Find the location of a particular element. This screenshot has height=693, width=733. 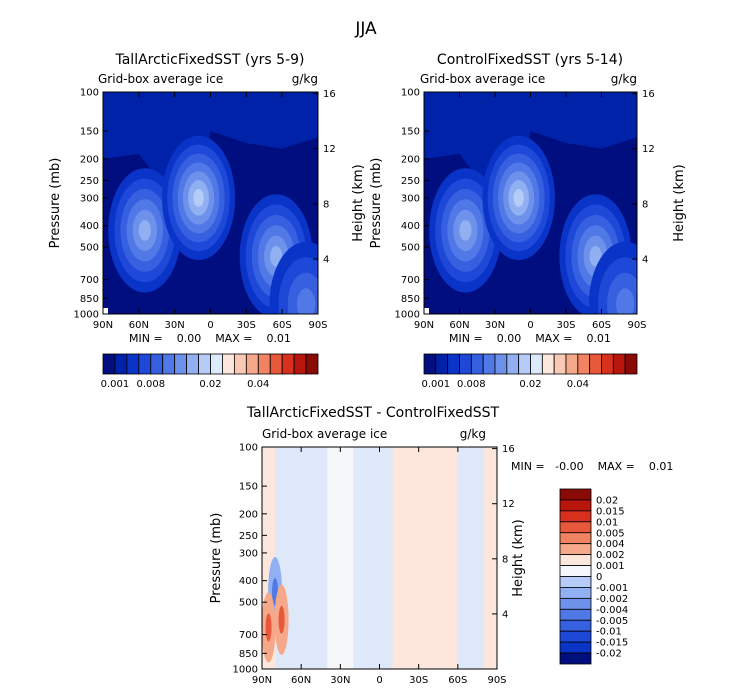

colorbar-label: 0.008 is located at coordinates (471, 384).